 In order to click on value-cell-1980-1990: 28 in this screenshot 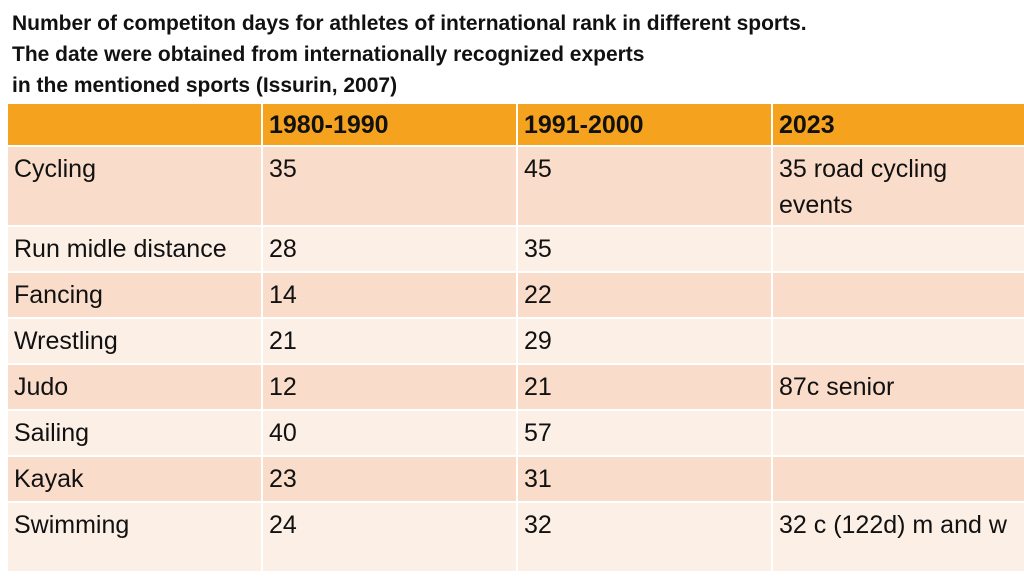, I will do `click(389, 249)`.